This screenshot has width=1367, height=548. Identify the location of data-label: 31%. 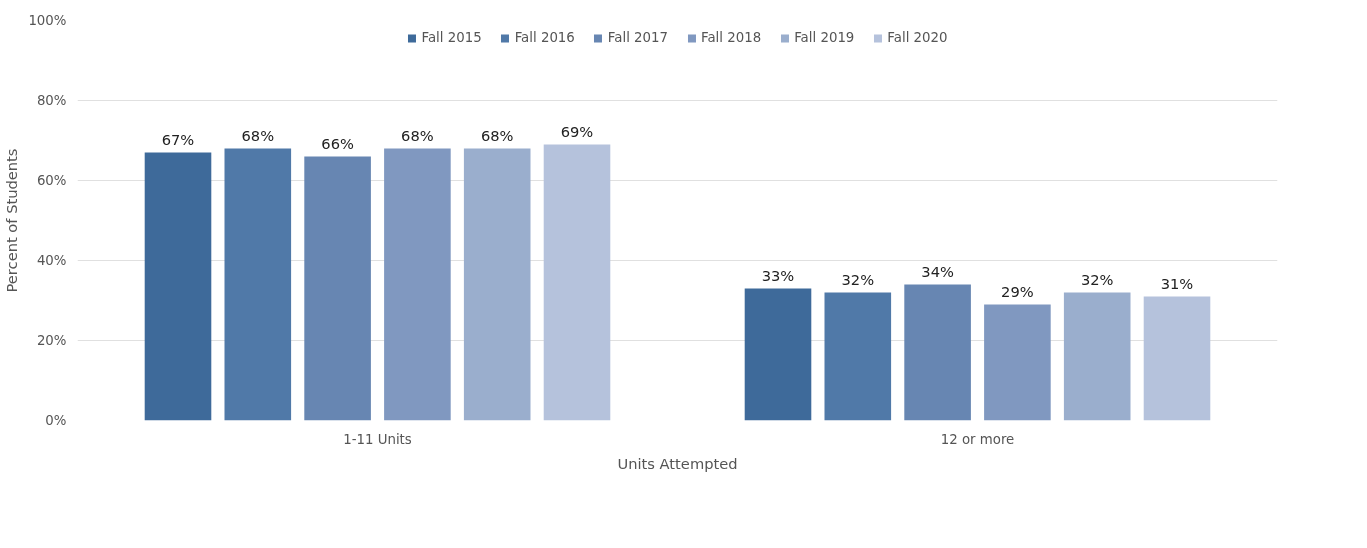
(1177, 283).